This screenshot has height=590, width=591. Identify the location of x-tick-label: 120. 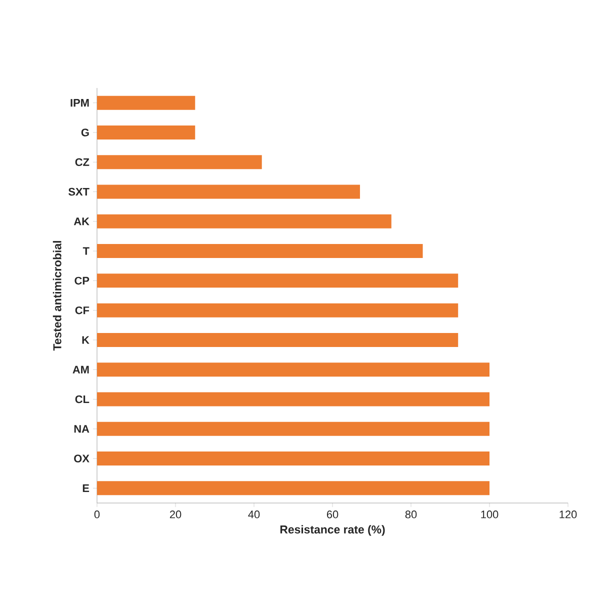
(568, 514).